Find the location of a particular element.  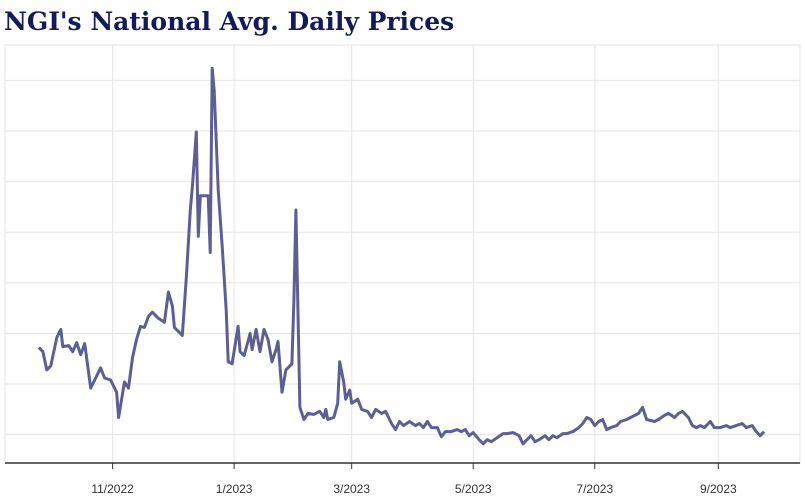

x-tick-label: 11/2022 is located at coordinates (112, 489).